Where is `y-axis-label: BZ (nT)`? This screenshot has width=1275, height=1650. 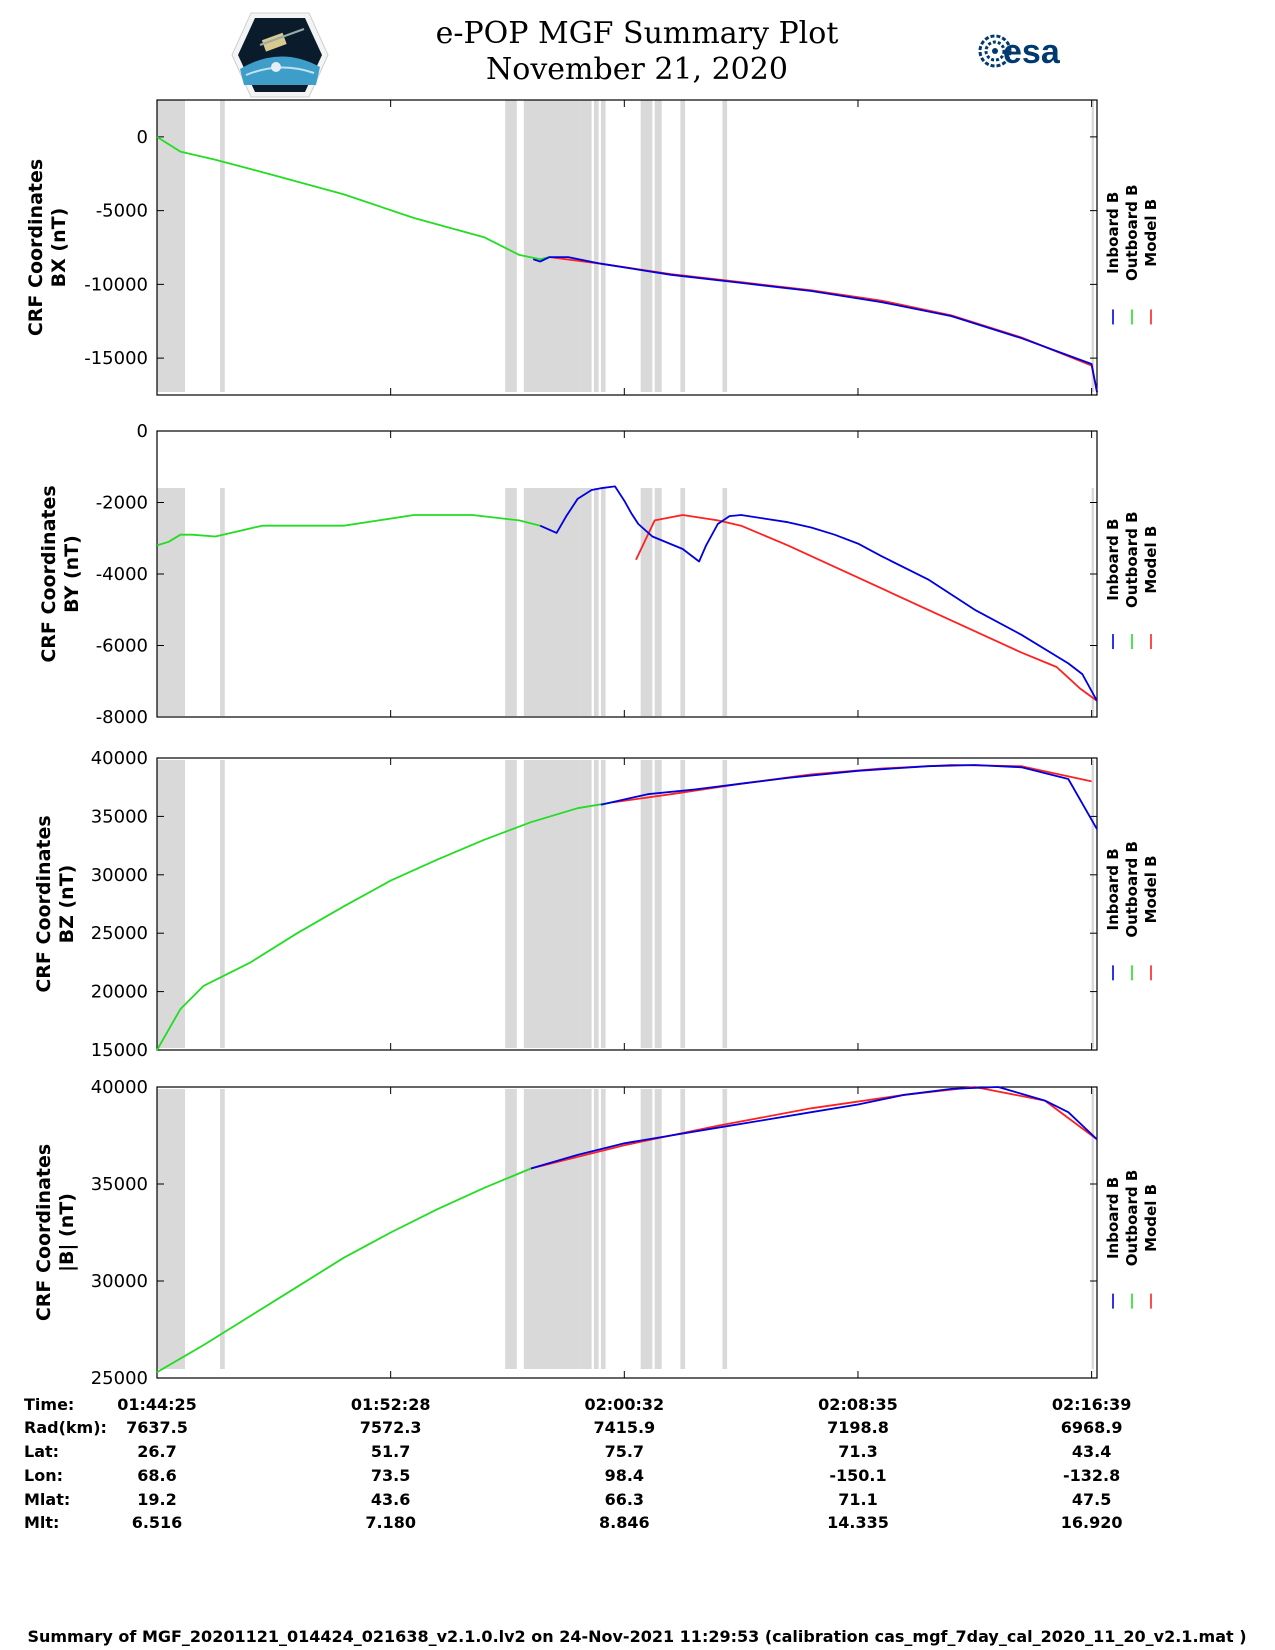
y-axis-label: BZ (nT) is located at coordinates (67, 904).